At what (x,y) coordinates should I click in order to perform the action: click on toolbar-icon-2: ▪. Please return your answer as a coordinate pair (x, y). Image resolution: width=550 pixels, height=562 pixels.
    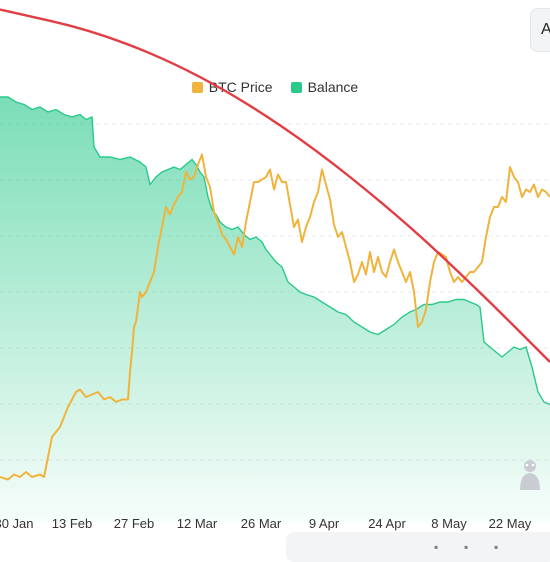
    Looking at the image, I should click on (466, 547).